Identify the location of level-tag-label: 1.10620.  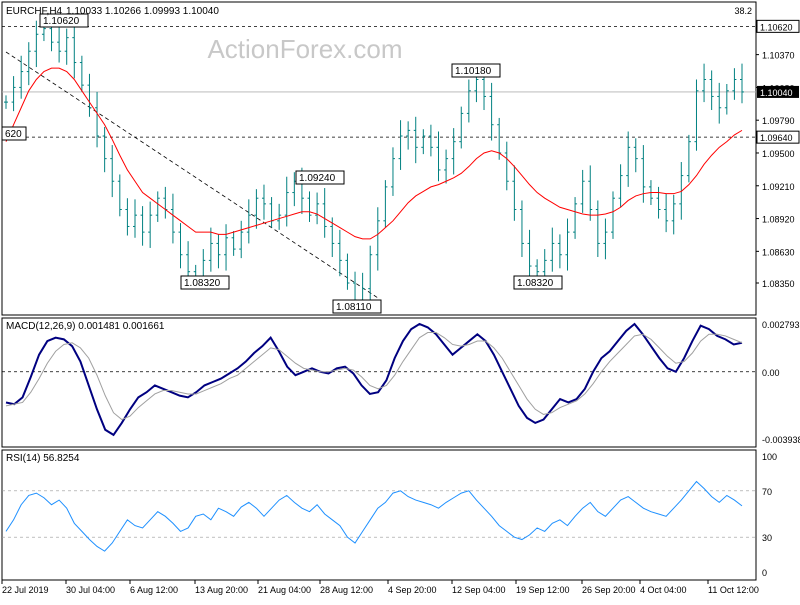
(776, 27).